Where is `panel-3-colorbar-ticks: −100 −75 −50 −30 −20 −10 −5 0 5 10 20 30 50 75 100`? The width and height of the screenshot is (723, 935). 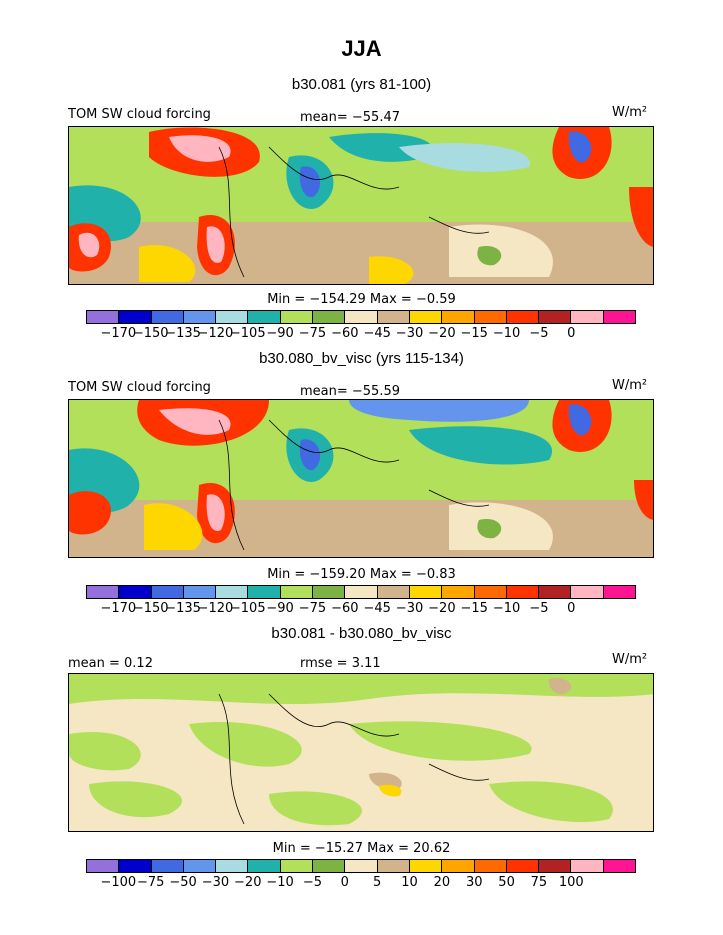 panel-3-colorbar-ticks: −100 −75 −50 −30 −20 −10 −5 0 5 10 20 30 50 75 100 is located at coordinates (361, 883).